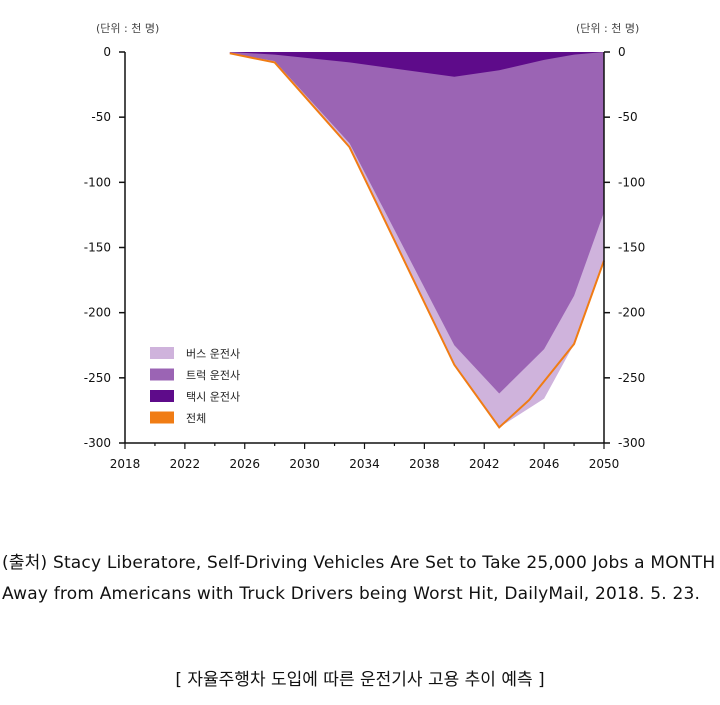 This screenshot has height=705, width=720. What do you see at coordinates (162, 396) in the screenshot?
I see `legend-swatch-taxi` at bounding box center [162, 396].